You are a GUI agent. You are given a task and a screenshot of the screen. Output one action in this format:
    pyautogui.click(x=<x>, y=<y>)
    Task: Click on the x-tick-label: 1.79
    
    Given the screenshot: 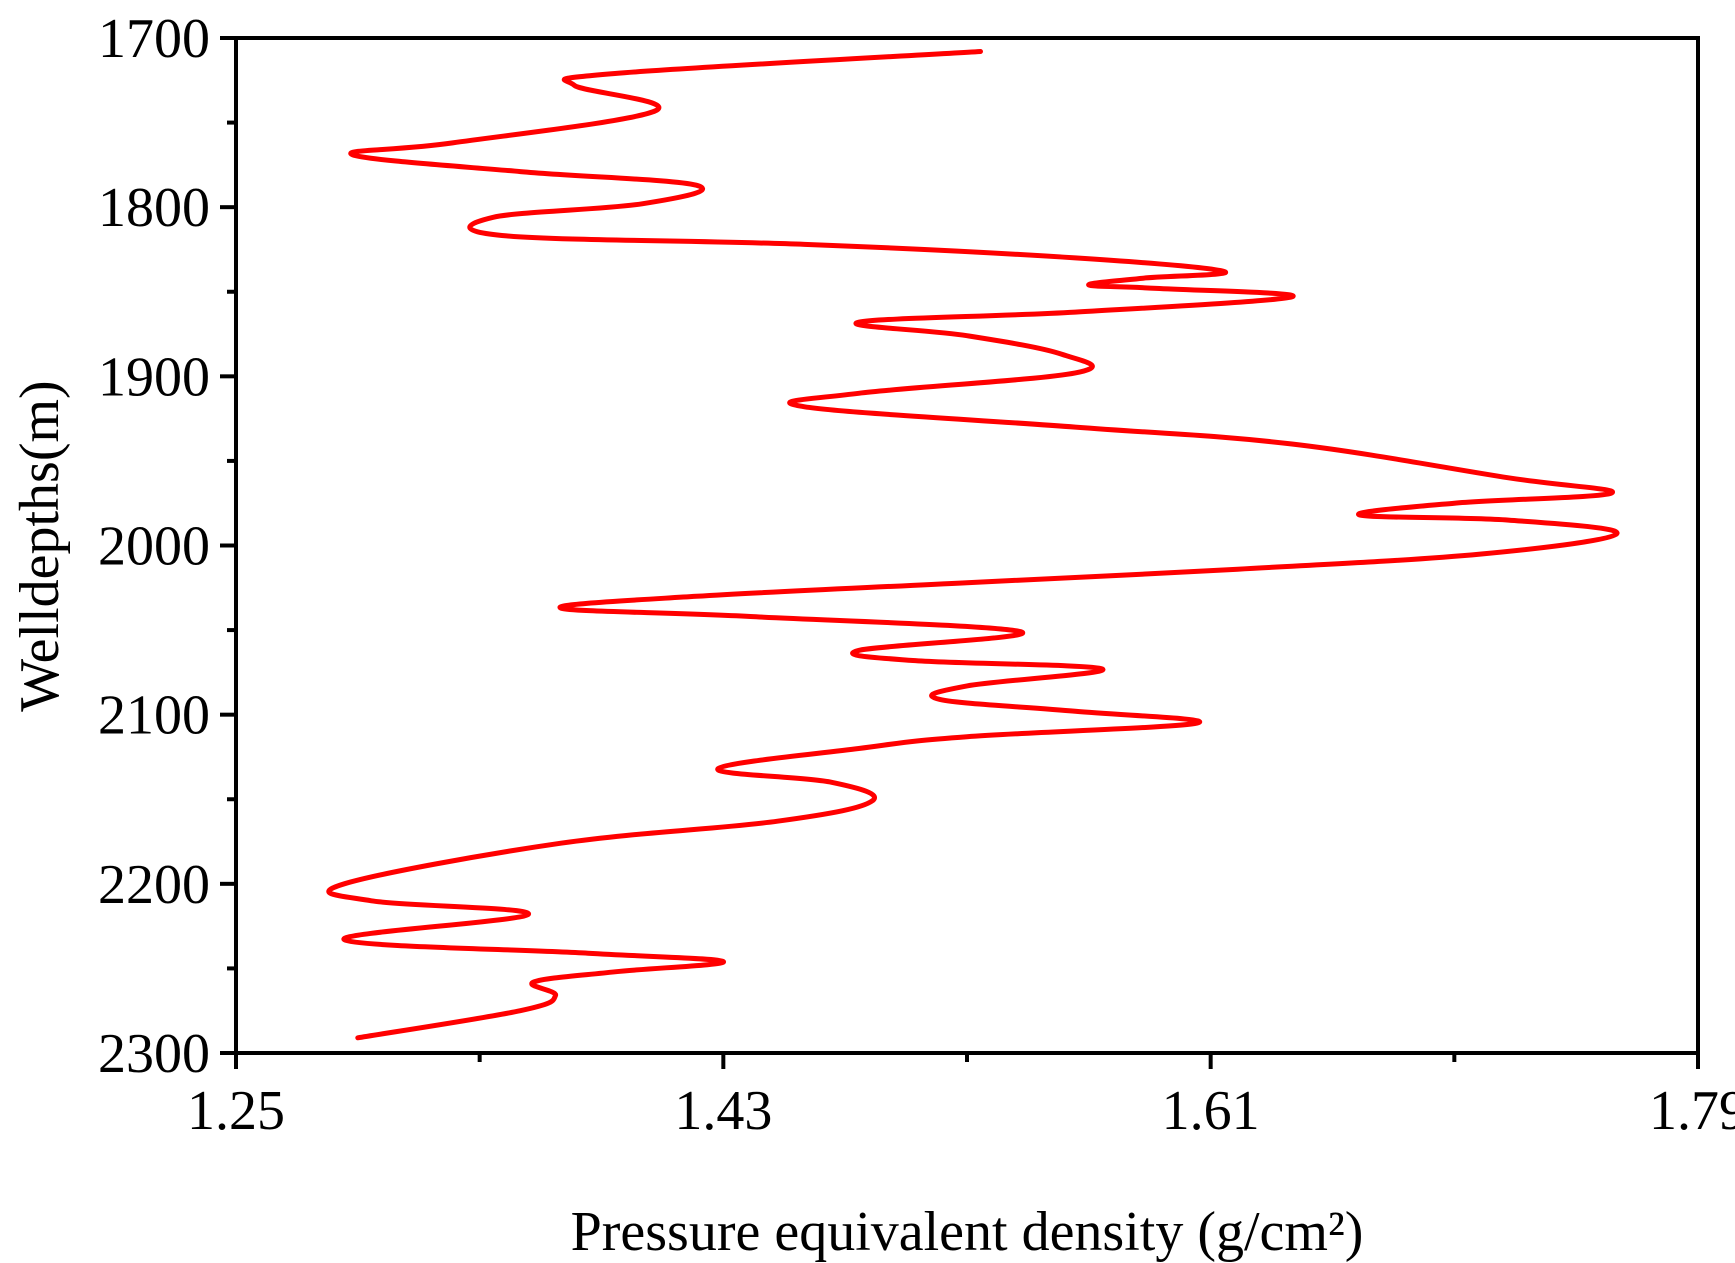 What is the action you would take?
    pyautogui.click(x=1692, y=1111)
    